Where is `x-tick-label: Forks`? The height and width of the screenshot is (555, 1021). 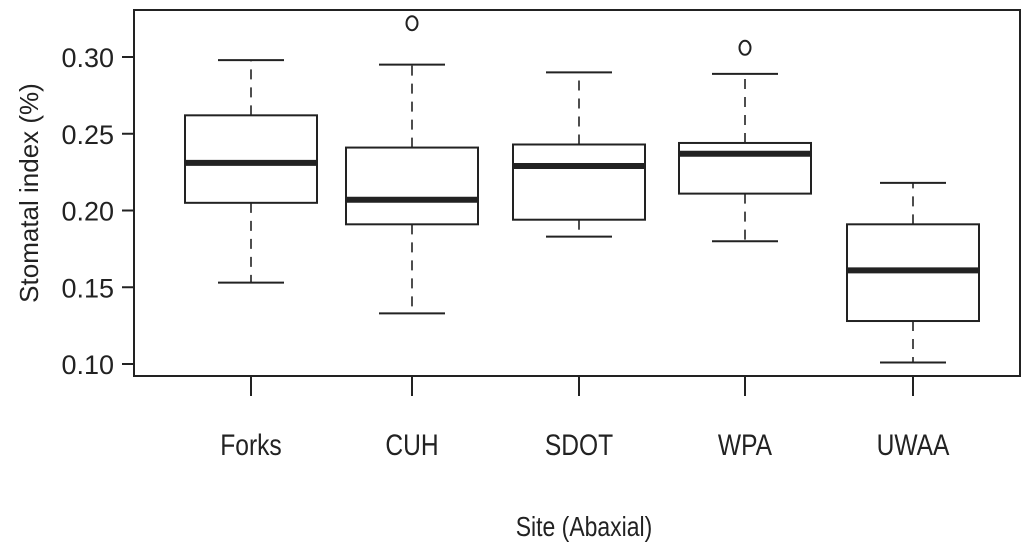
x-tick-label: Forks is located at coordinates (250, 445).